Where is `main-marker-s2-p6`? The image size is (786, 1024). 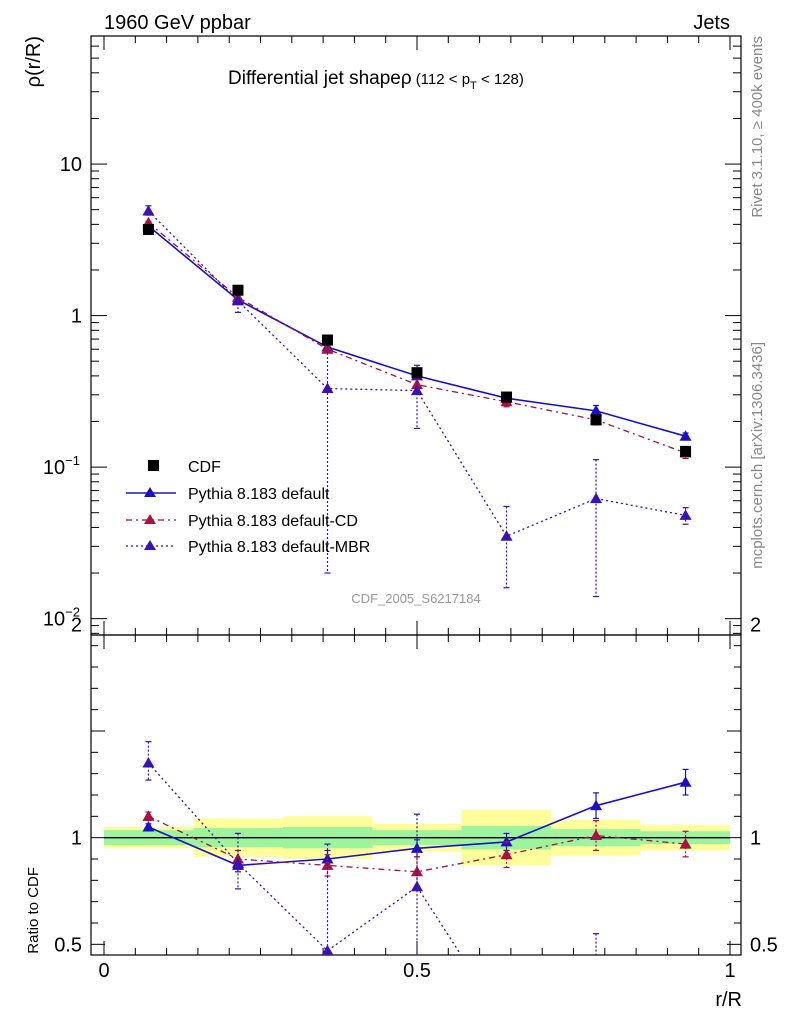
main-marker-s2-p6 is located at coordinates (685, 514).